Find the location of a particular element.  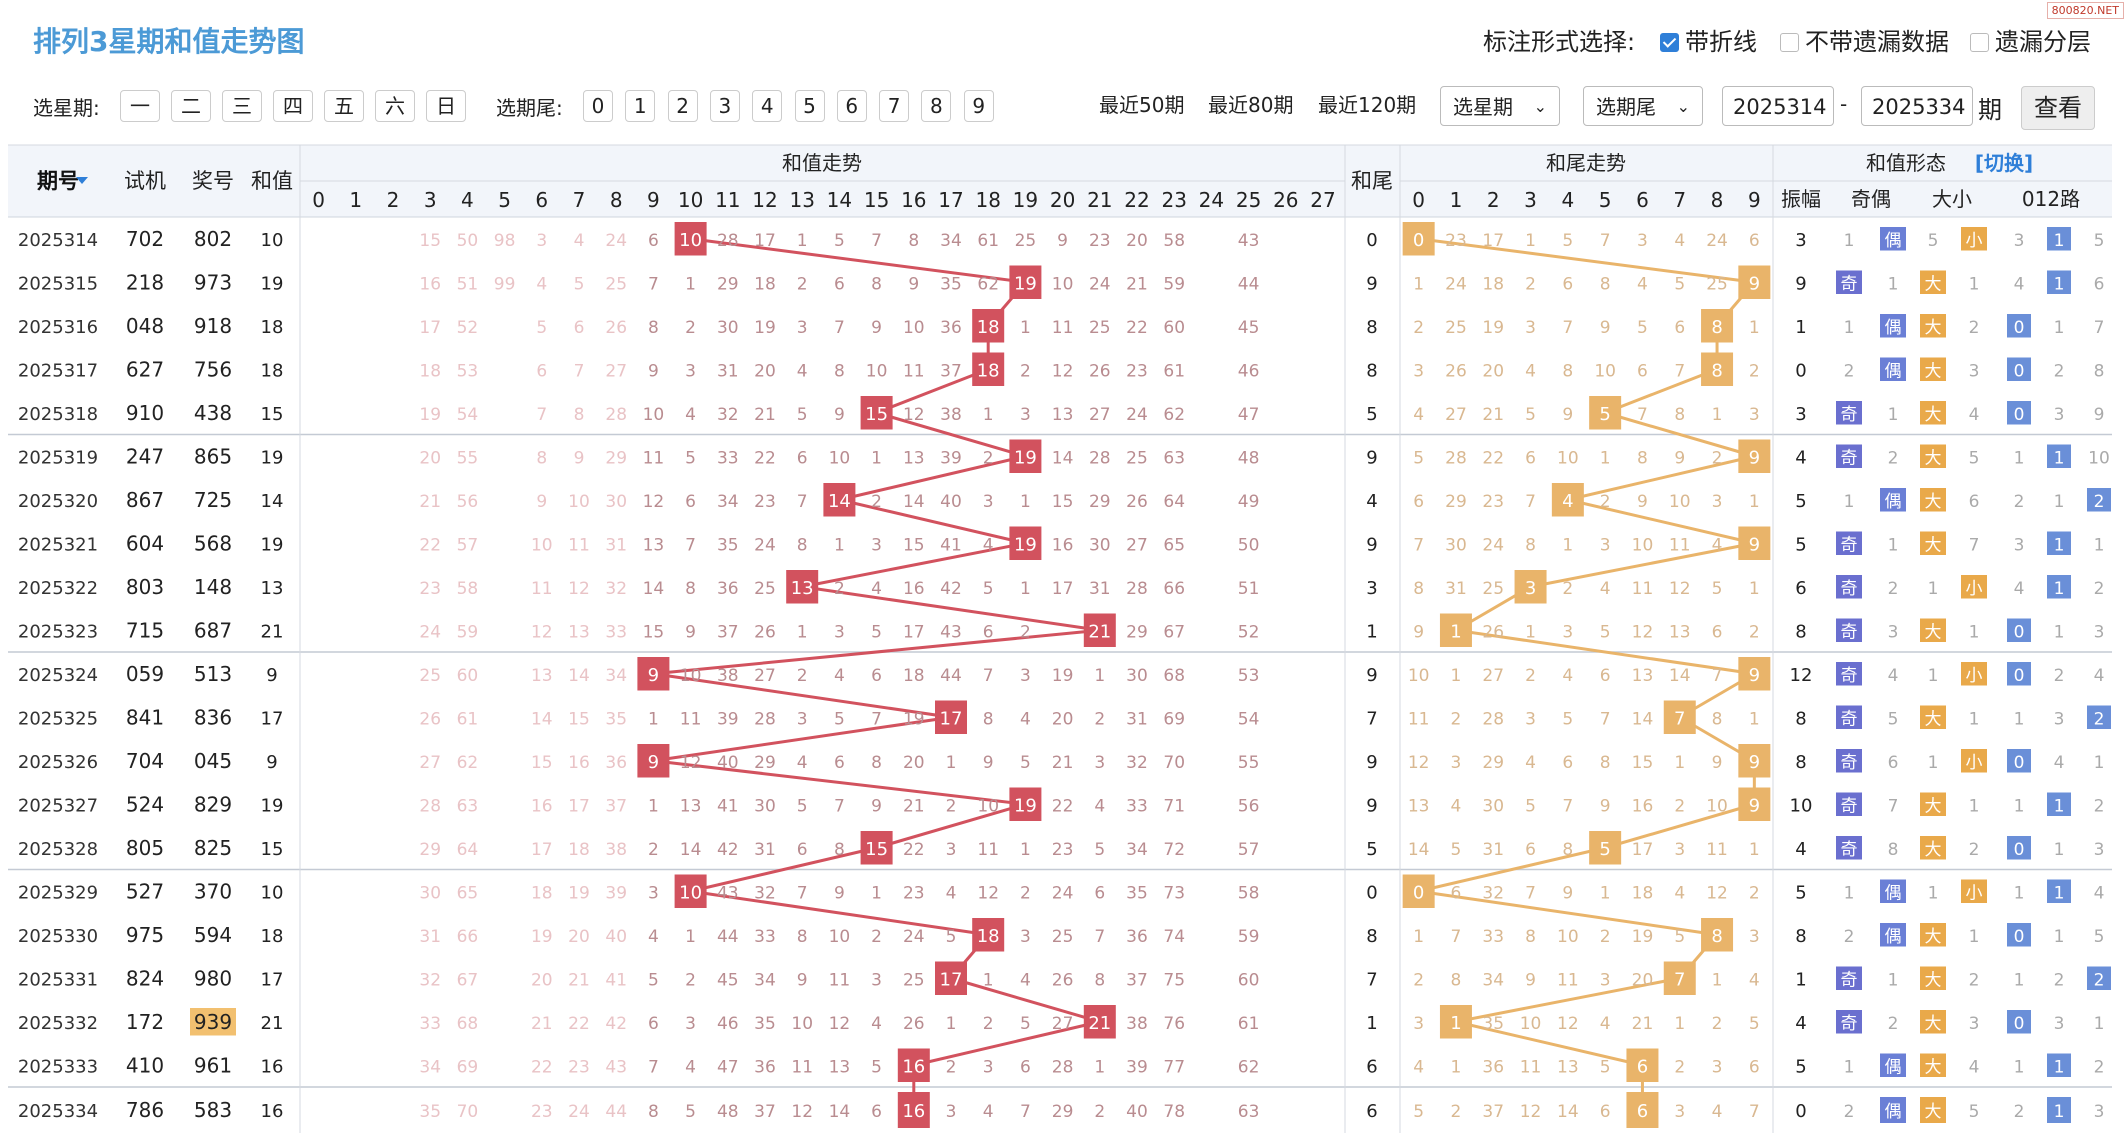

sum-omission-cell: 8 is located at coordinates (988, 719).